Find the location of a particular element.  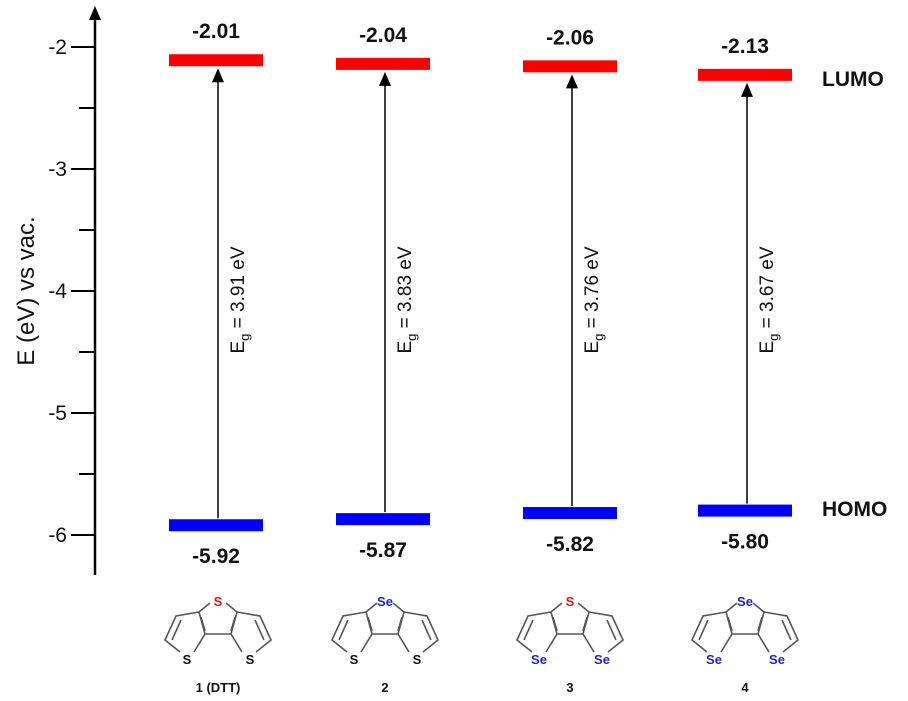

band-gap-label: Eg = 3.76 eV is located at coordinates (594, 299).